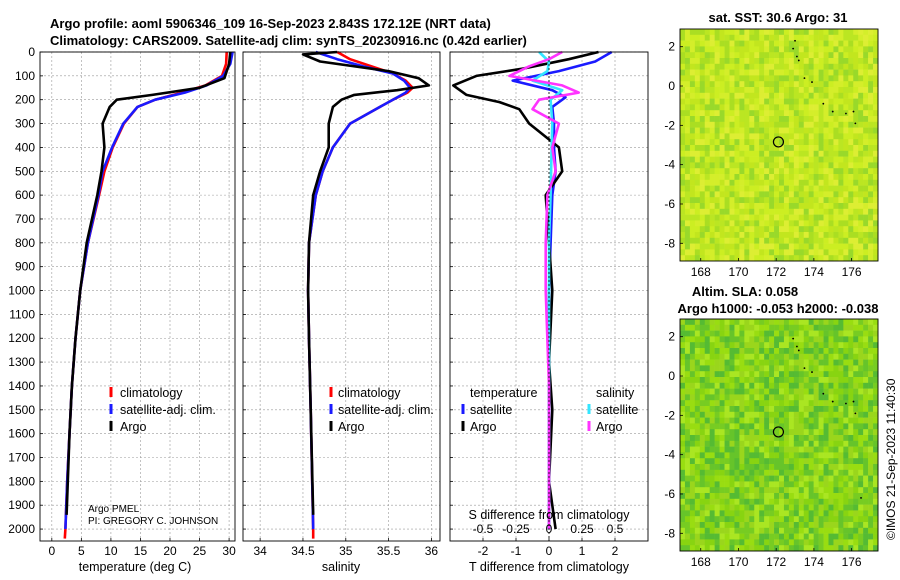  I want to click on x-tick-label: -2, so click(483, 551).